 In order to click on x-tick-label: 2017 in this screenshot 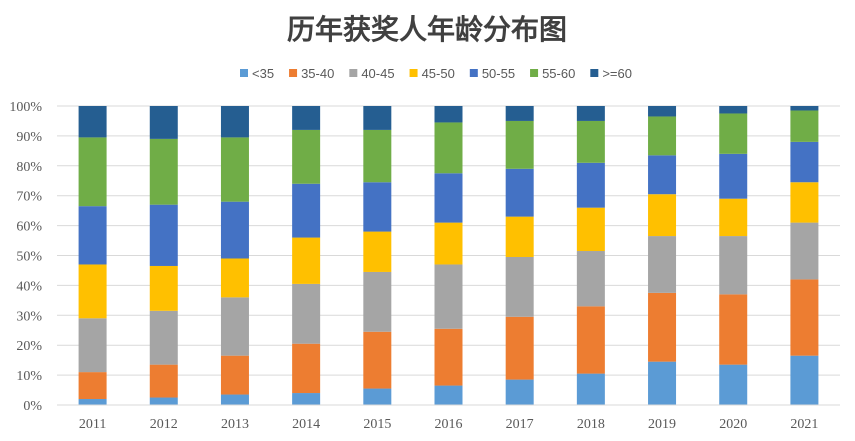, I will do `click(520, 424)`.